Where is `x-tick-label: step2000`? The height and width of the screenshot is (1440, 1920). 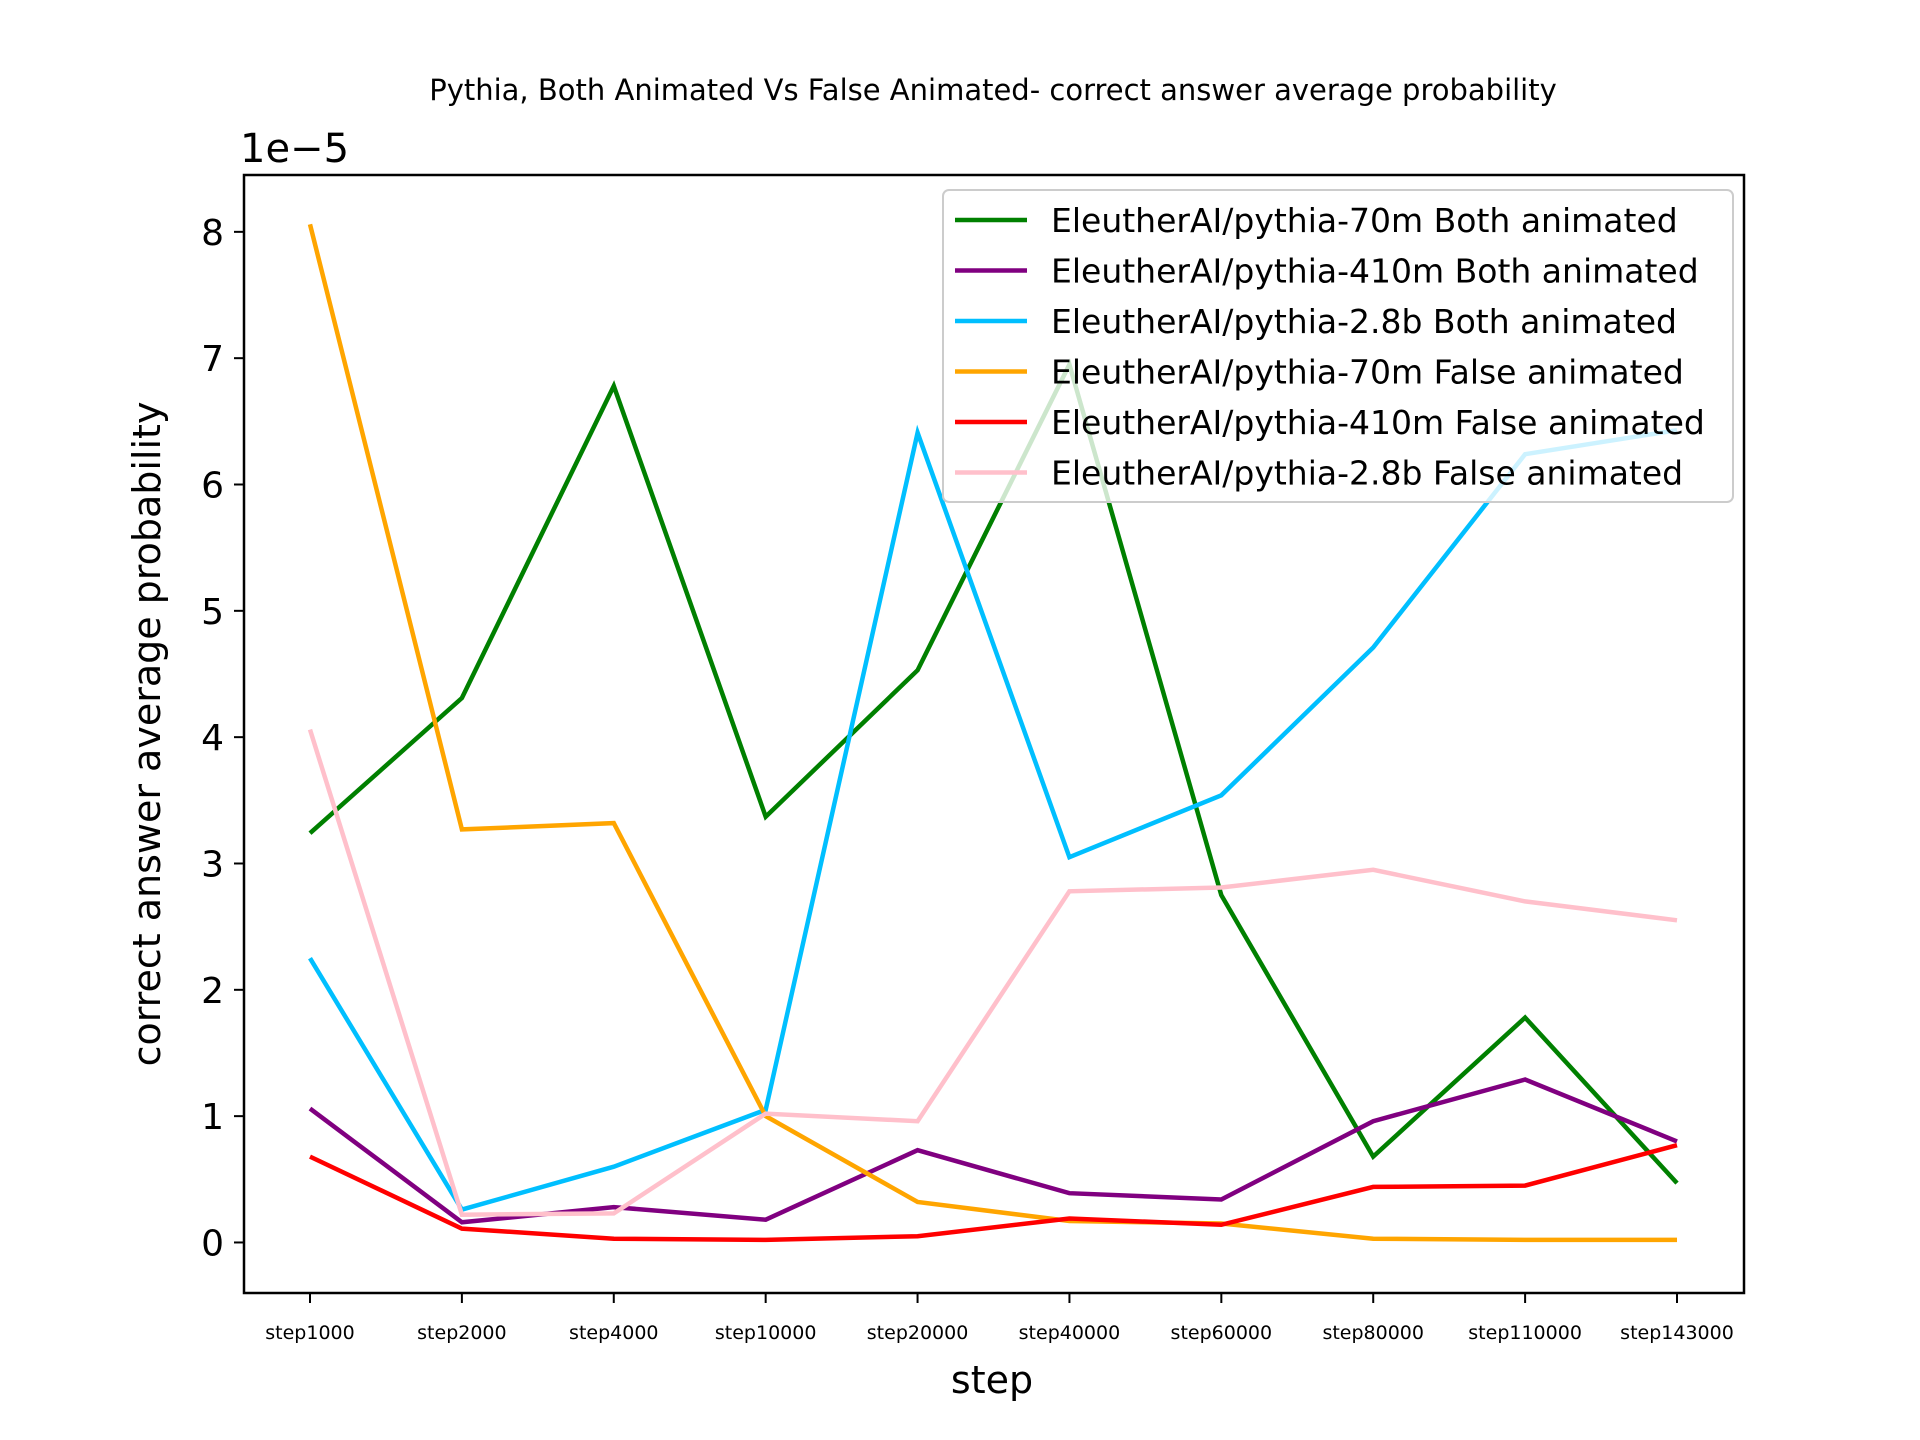
x-tick-label: step2000 is located at coordinates (461, 1333).